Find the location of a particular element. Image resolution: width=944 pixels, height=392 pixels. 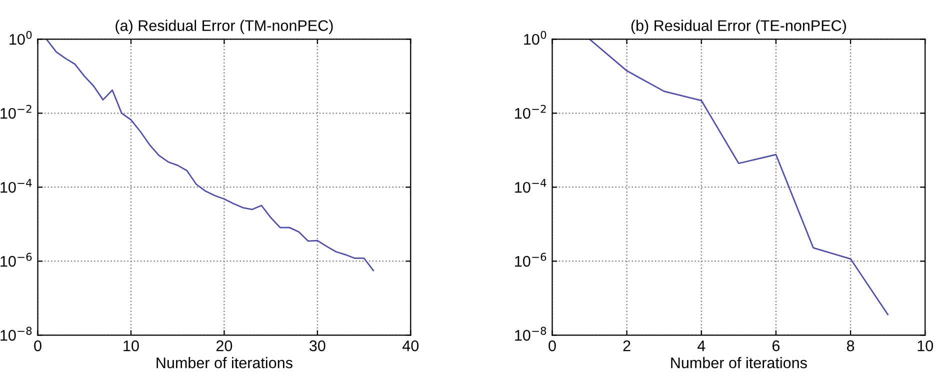

x-tick-label: 20 is located at coordinates (224, 346).